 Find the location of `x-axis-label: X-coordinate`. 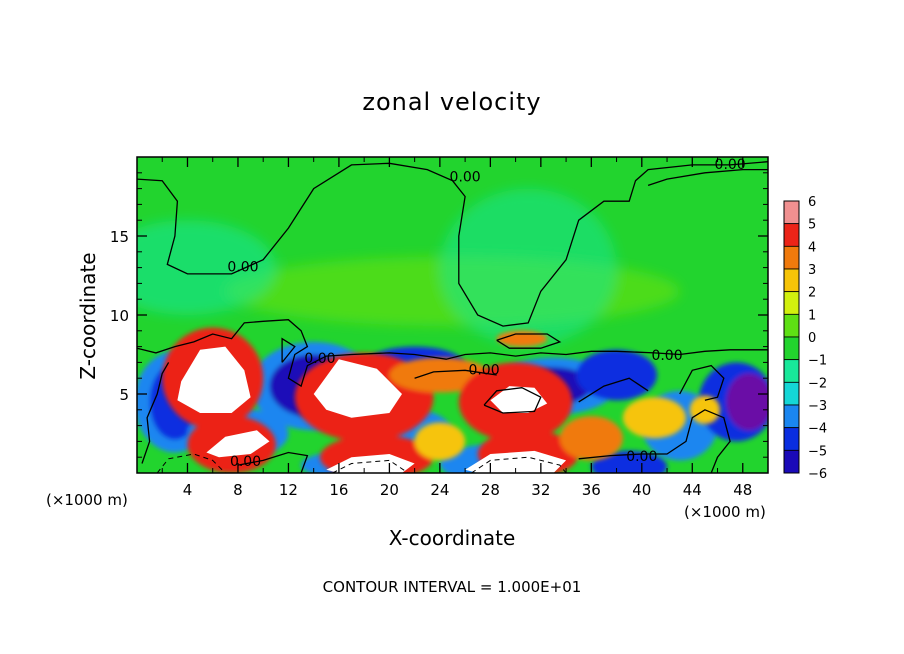

x-axis-label: X-coordinate is located at coordinates (452, 538).